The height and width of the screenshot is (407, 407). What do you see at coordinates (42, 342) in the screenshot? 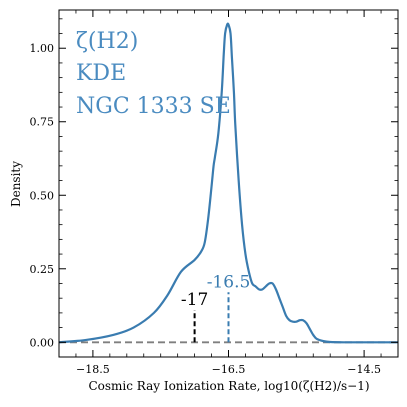
I see `y-tick-label: 0.00` at bounding box center [42, 342].